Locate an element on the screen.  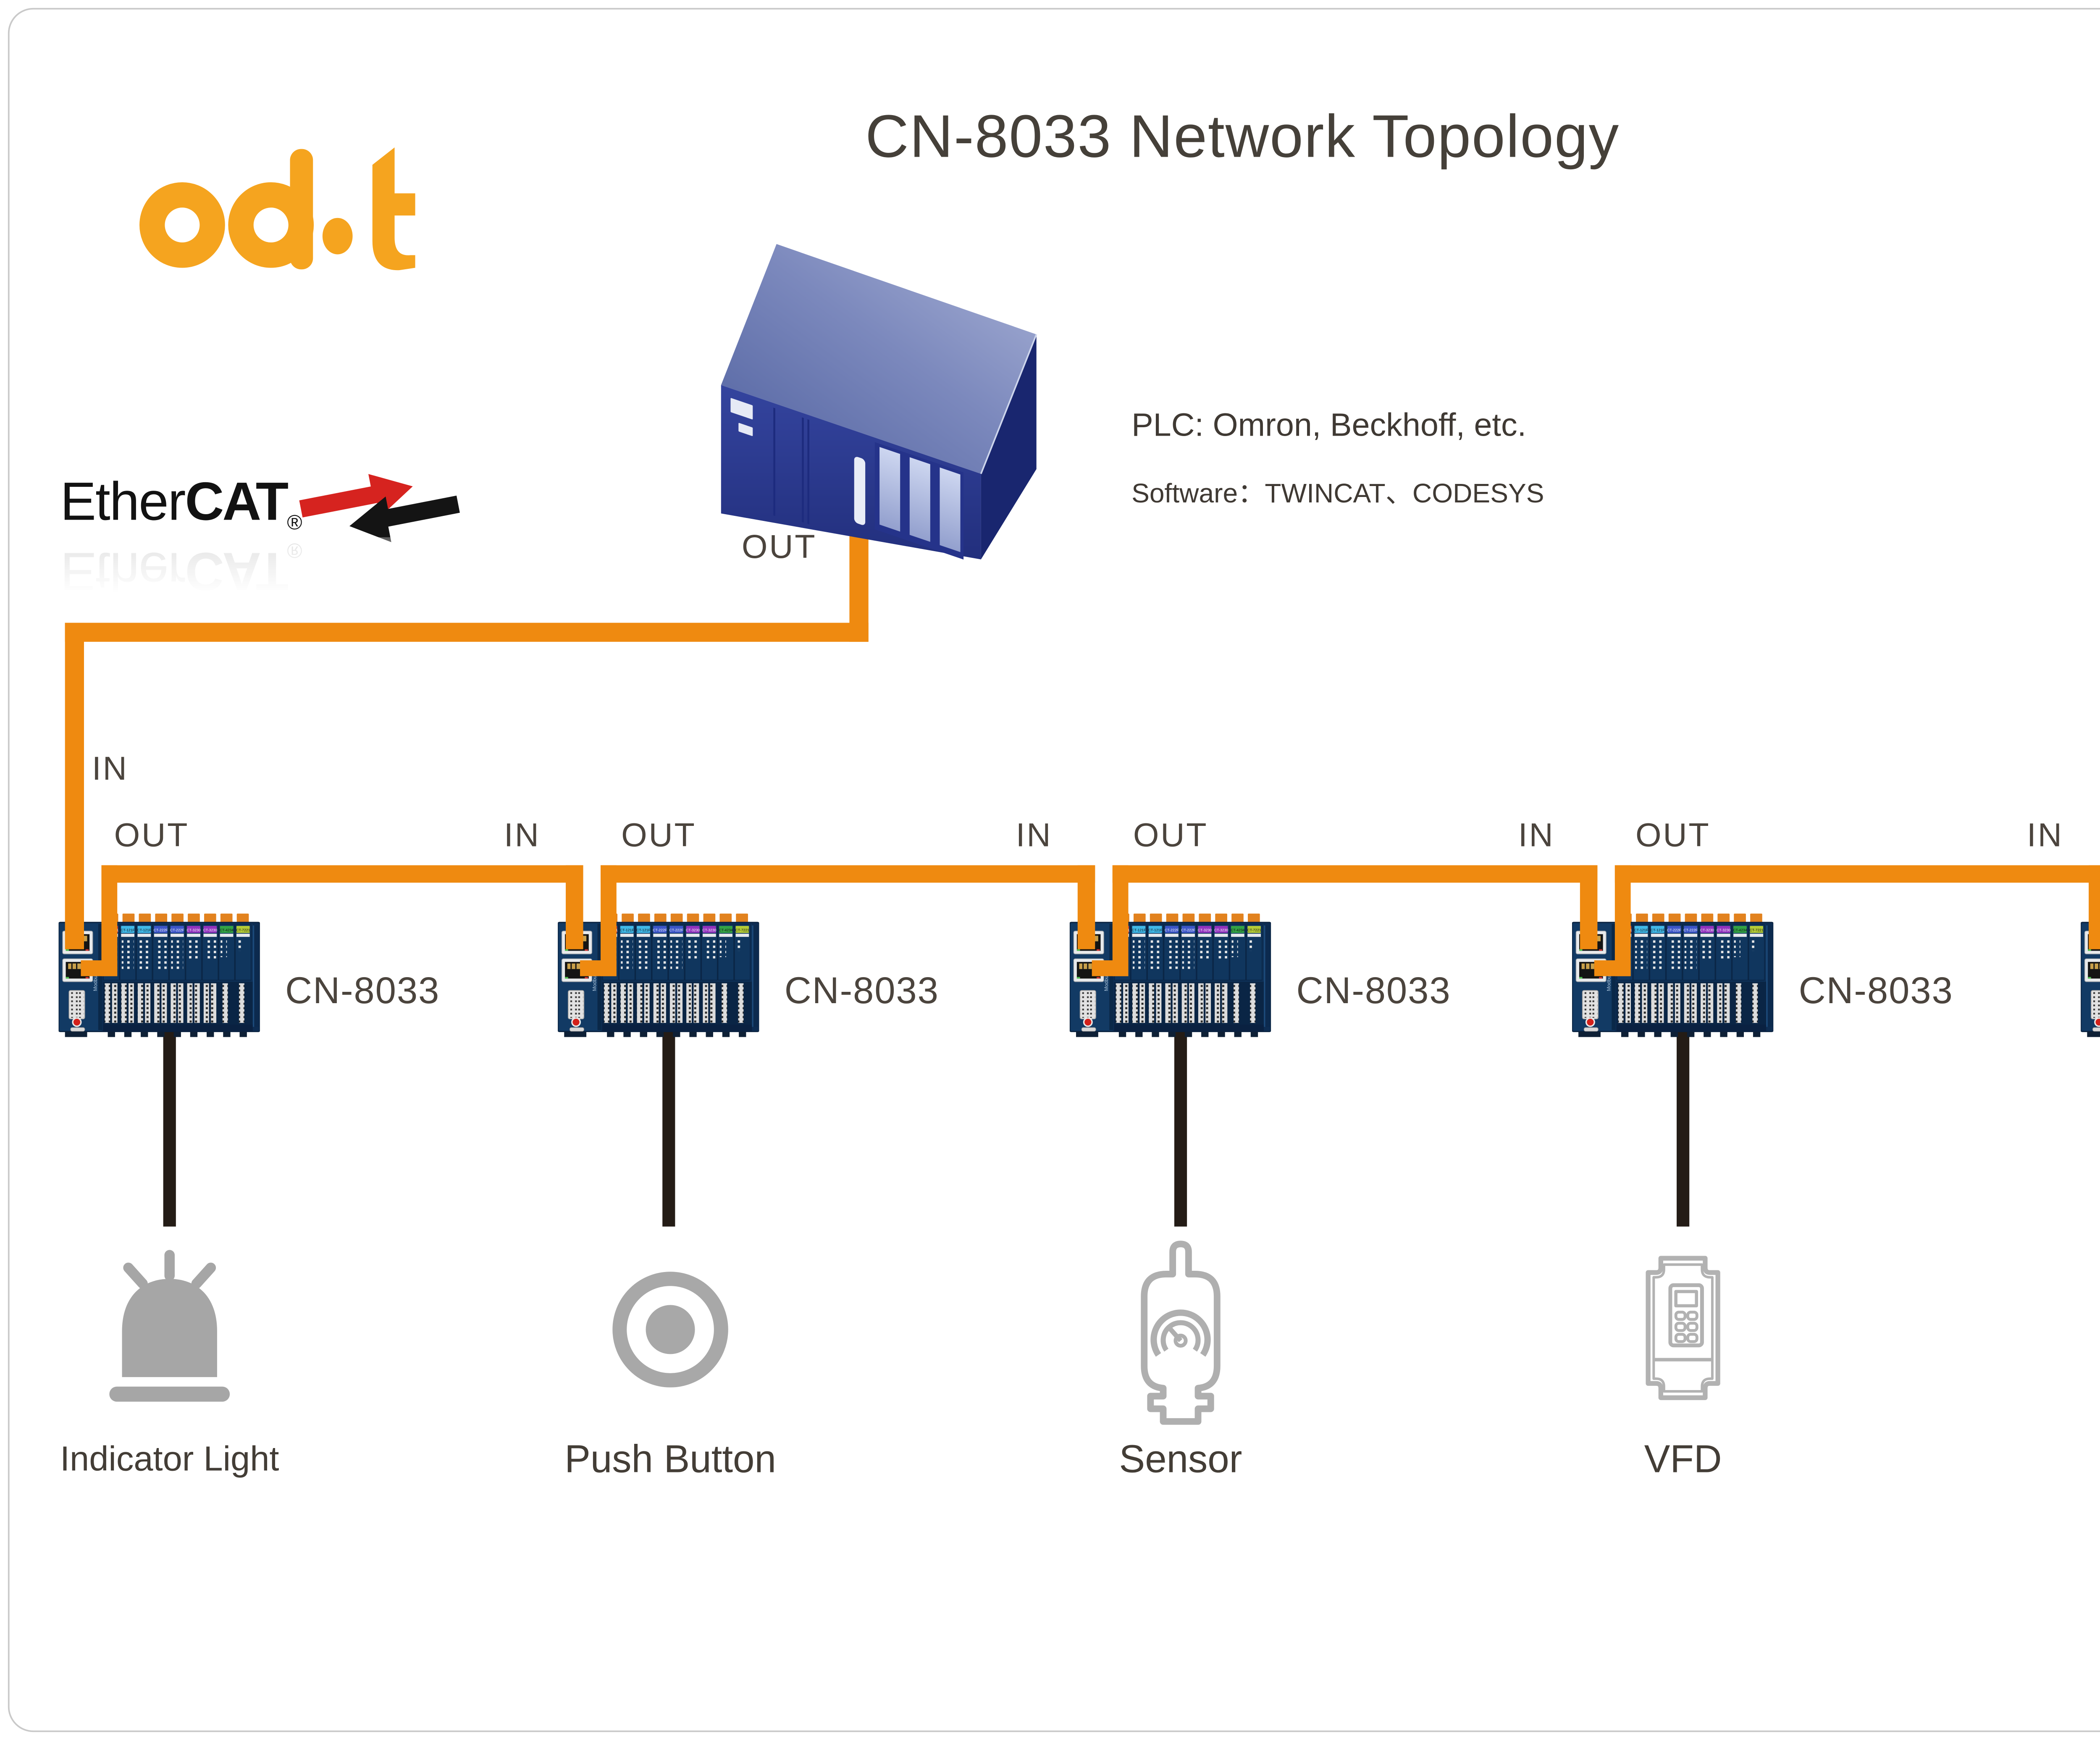
cable-bus-seg2 is located at coordinates (848, 874).